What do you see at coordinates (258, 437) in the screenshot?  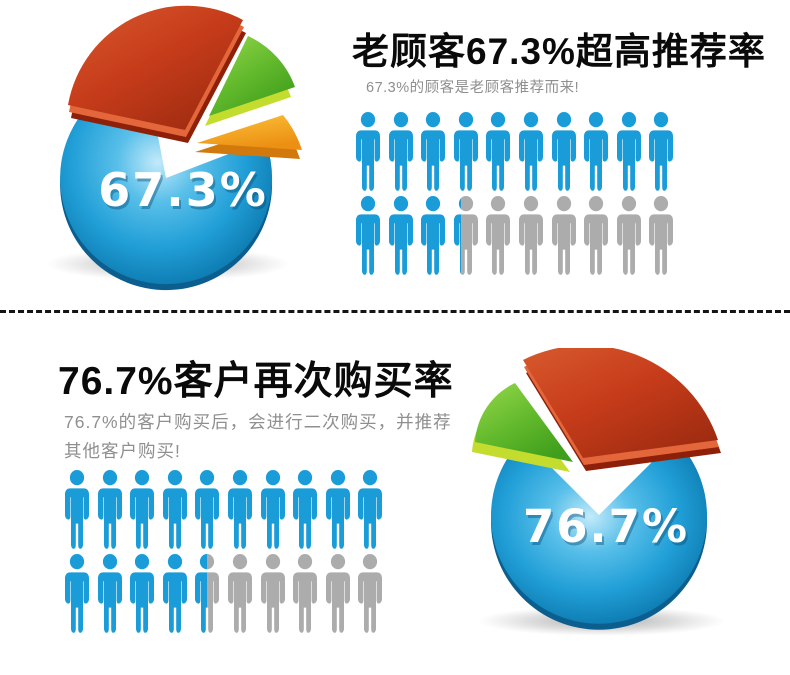 I see `bottom-subtitle: 76.7%的客户购买后，会进行二次购买，并推荐 其他客户购买!` at bounding box center [258, 437].